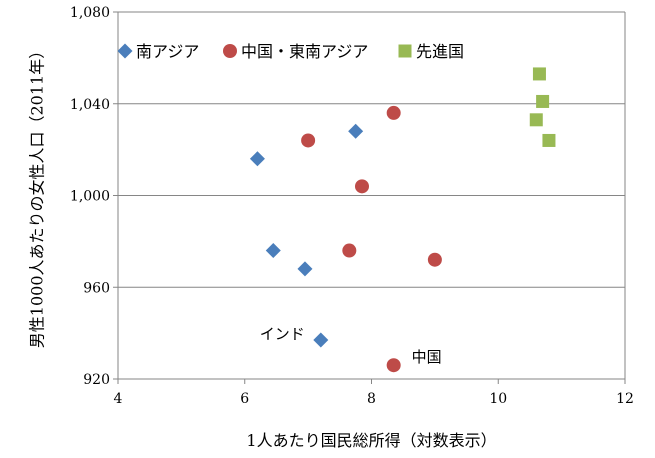 This screenshot has height=458, width=655. I want to click on legend-label: 中国・東南アジア, so click(304, 51).